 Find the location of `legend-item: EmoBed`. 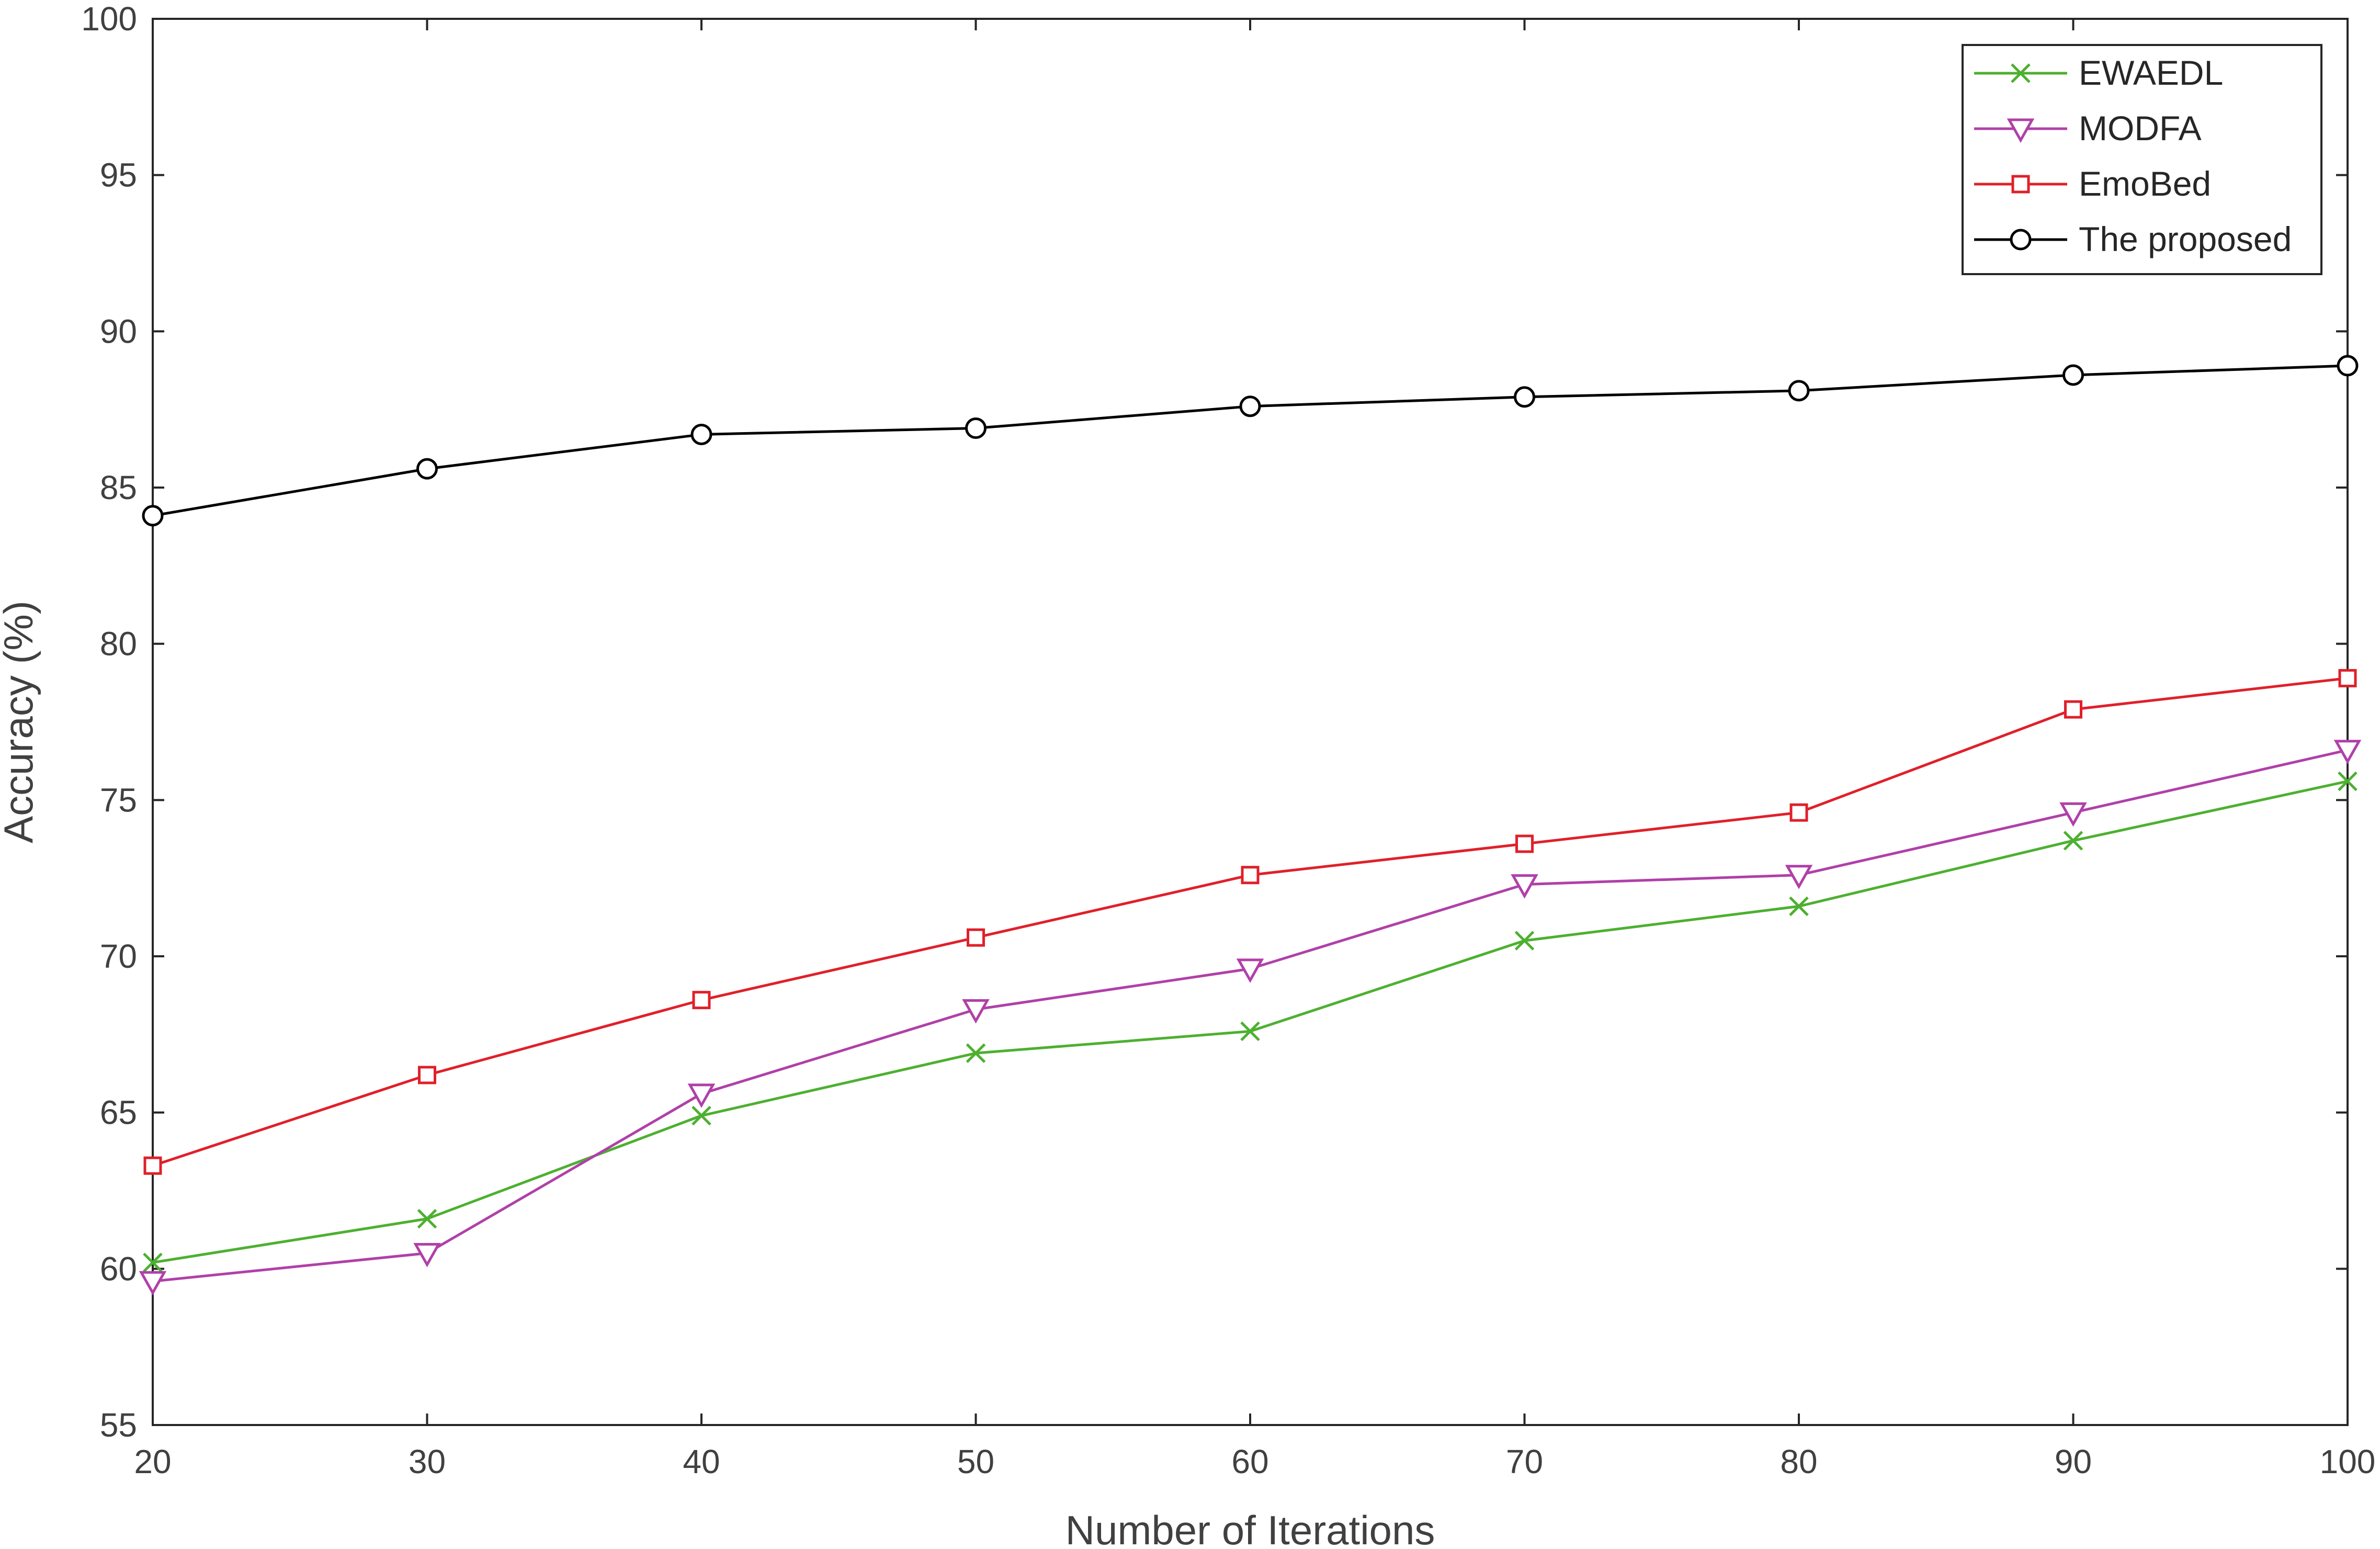

legend-item: EmoBed is located at coordinates (2093, 183).